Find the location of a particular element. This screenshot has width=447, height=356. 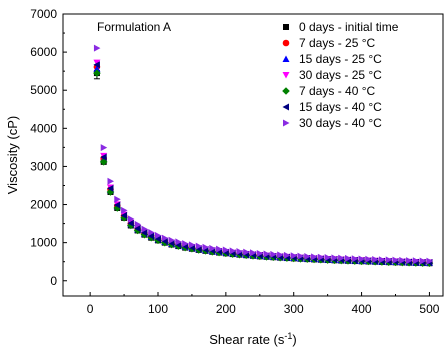

legend-label: 30 days - 40 °C is located at coordinates (340, 123).